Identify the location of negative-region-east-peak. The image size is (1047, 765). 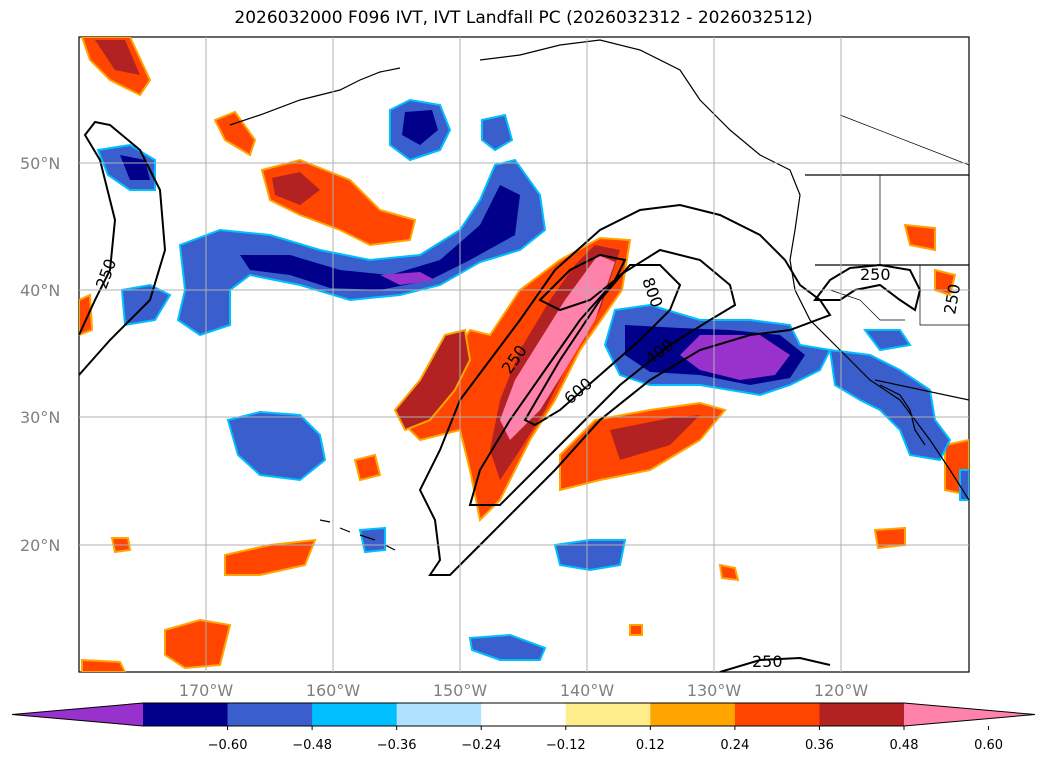
(735, 357).